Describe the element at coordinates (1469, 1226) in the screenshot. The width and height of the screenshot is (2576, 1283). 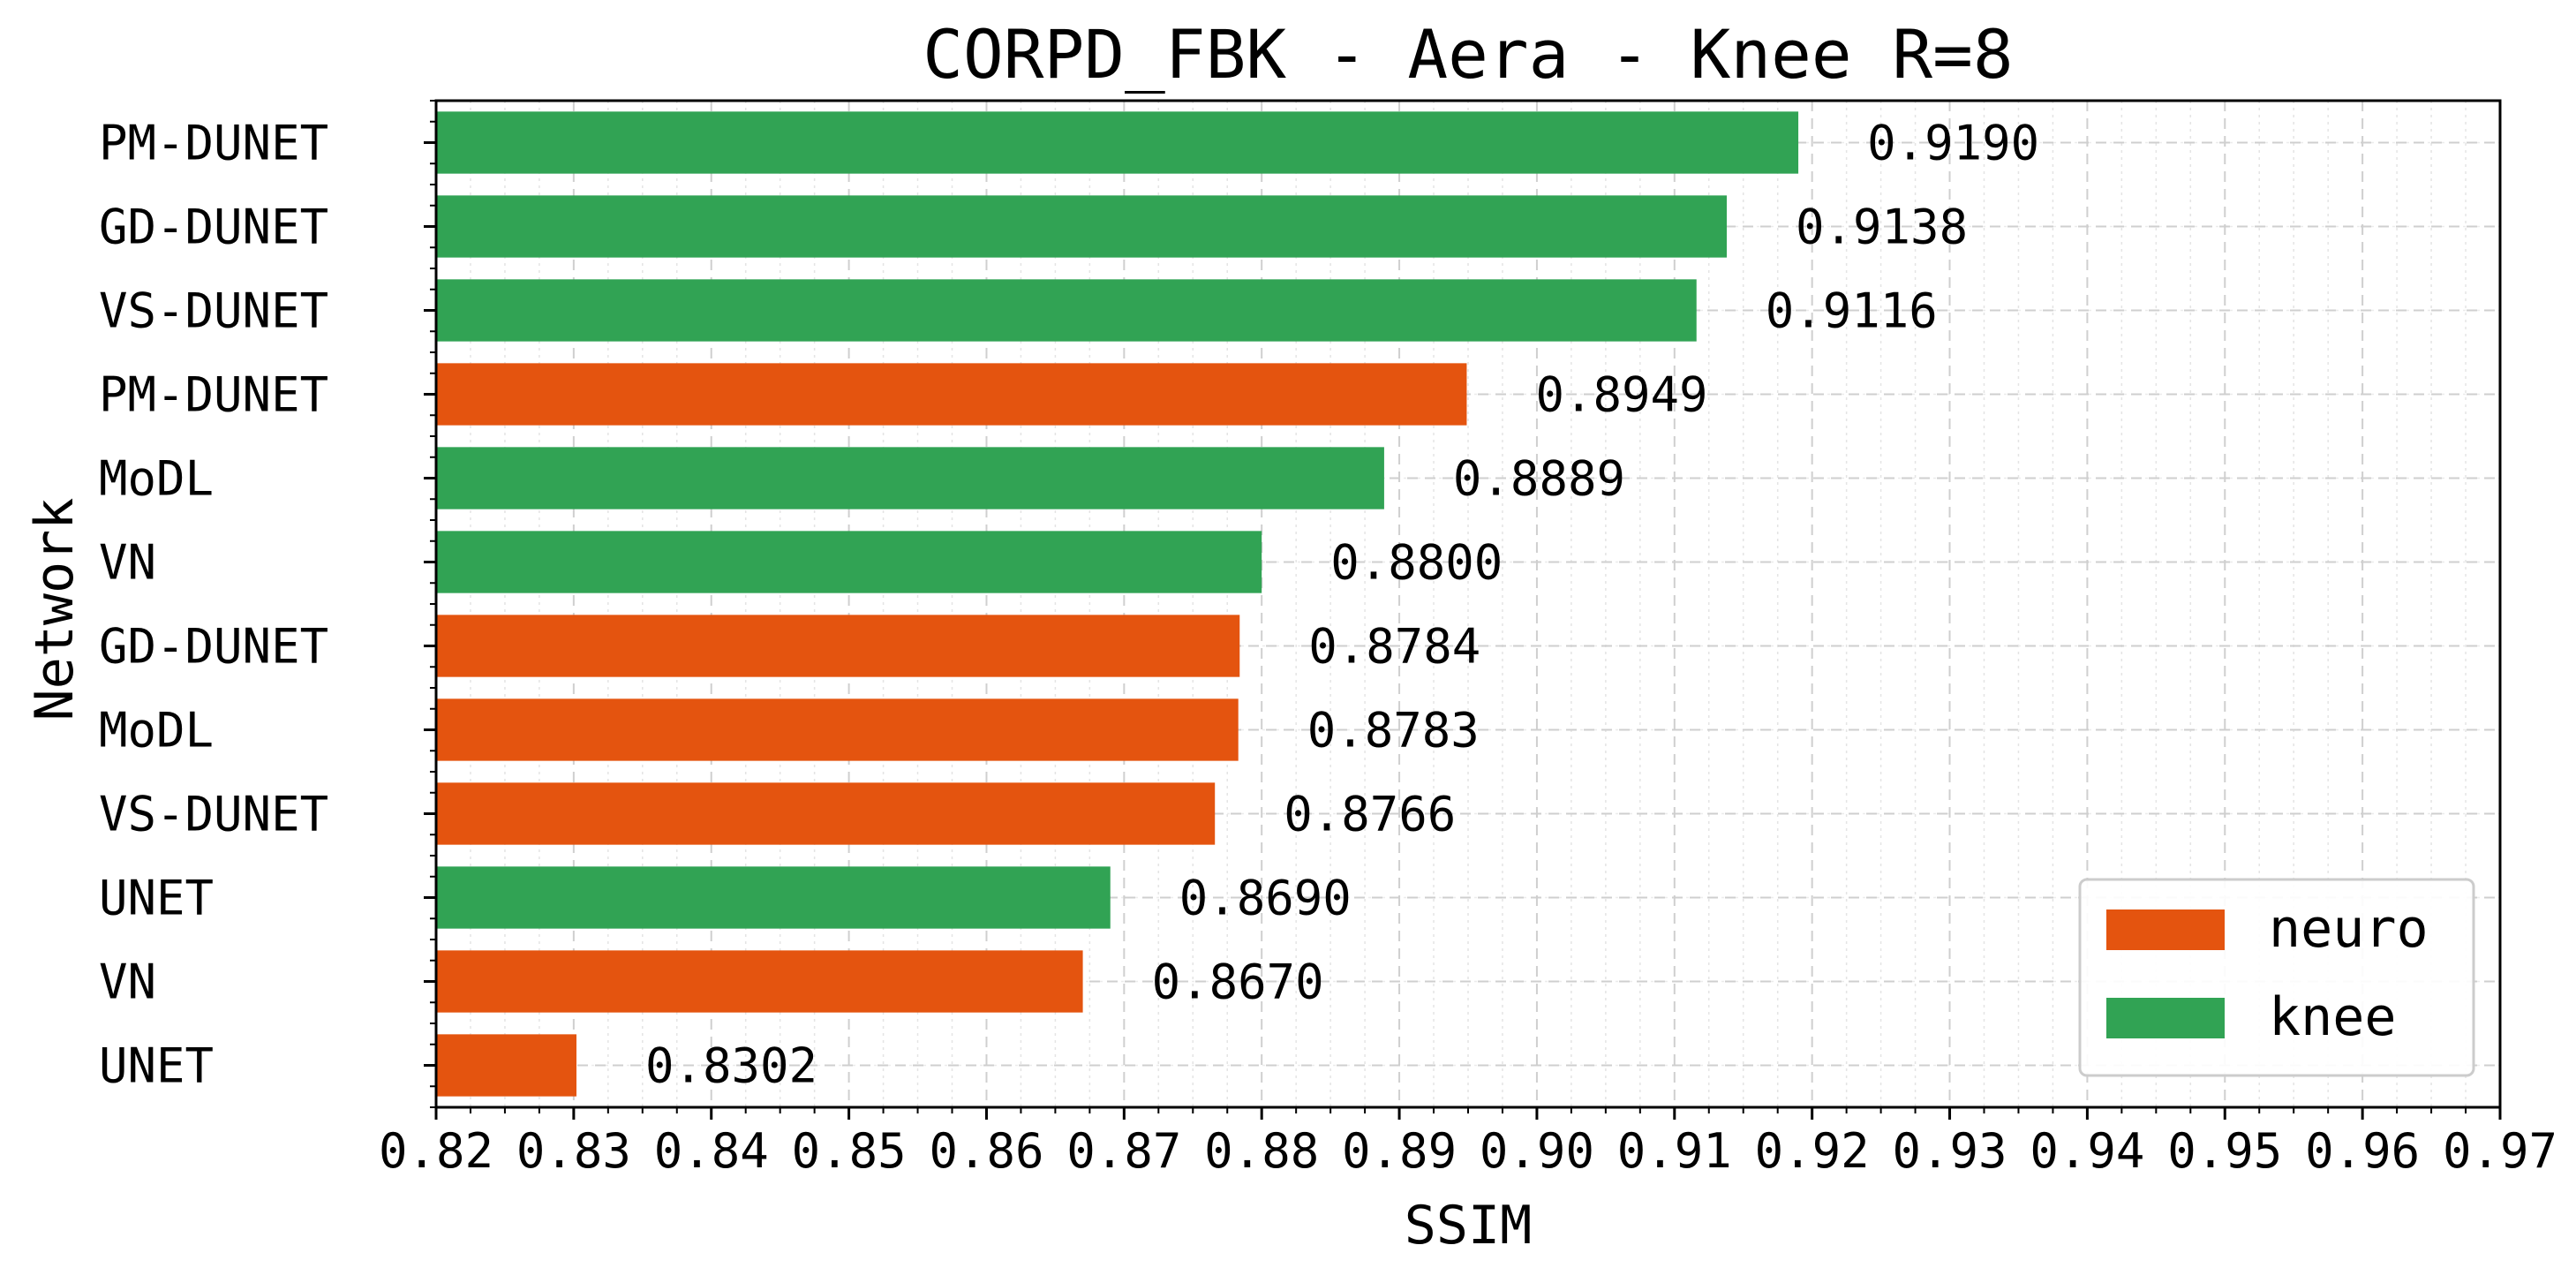
I see `x-axis-label: SSIM` at that location.